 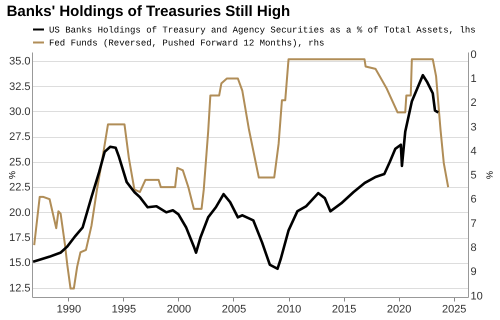 I want to click on chart-title: Banks' Holdings of Treasuries Still High, so click(x=148, y=11).